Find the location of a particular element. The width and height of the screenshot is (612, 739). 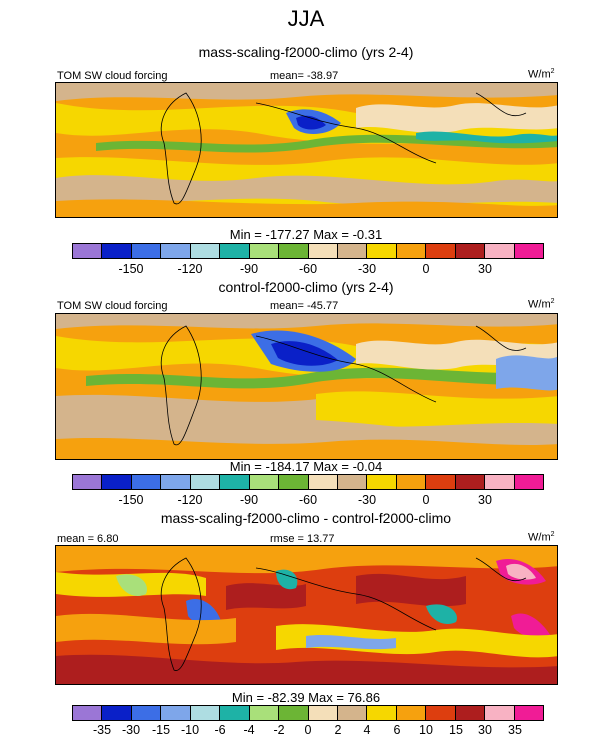

panel1-variable-label: TOM SW cloud forcing is located at coordinates (112, 76).